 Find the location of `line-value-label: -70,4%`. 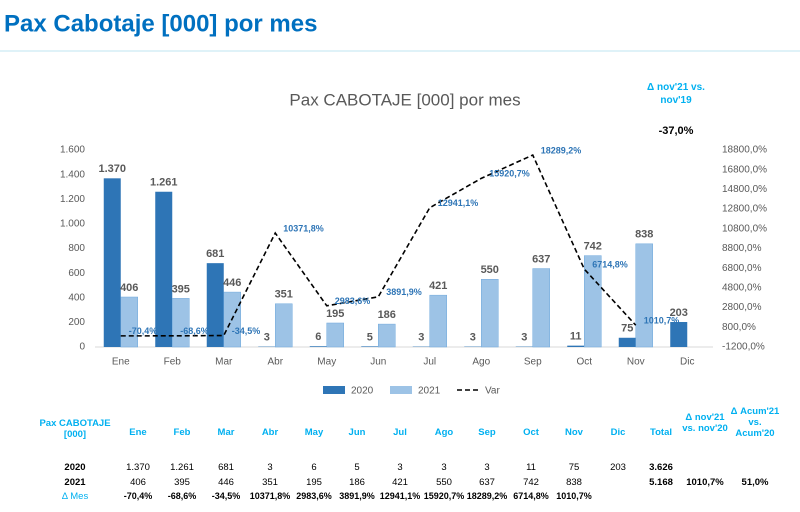

line-value-label: -70,4% is located at coordinates (143, 331).